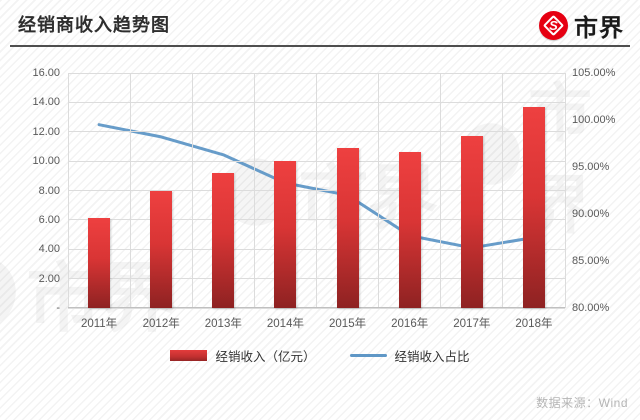  What do you see at coordinates (471, 222) in the screenshot?
I see `bar-2017年` at bounding box center [471, 222].